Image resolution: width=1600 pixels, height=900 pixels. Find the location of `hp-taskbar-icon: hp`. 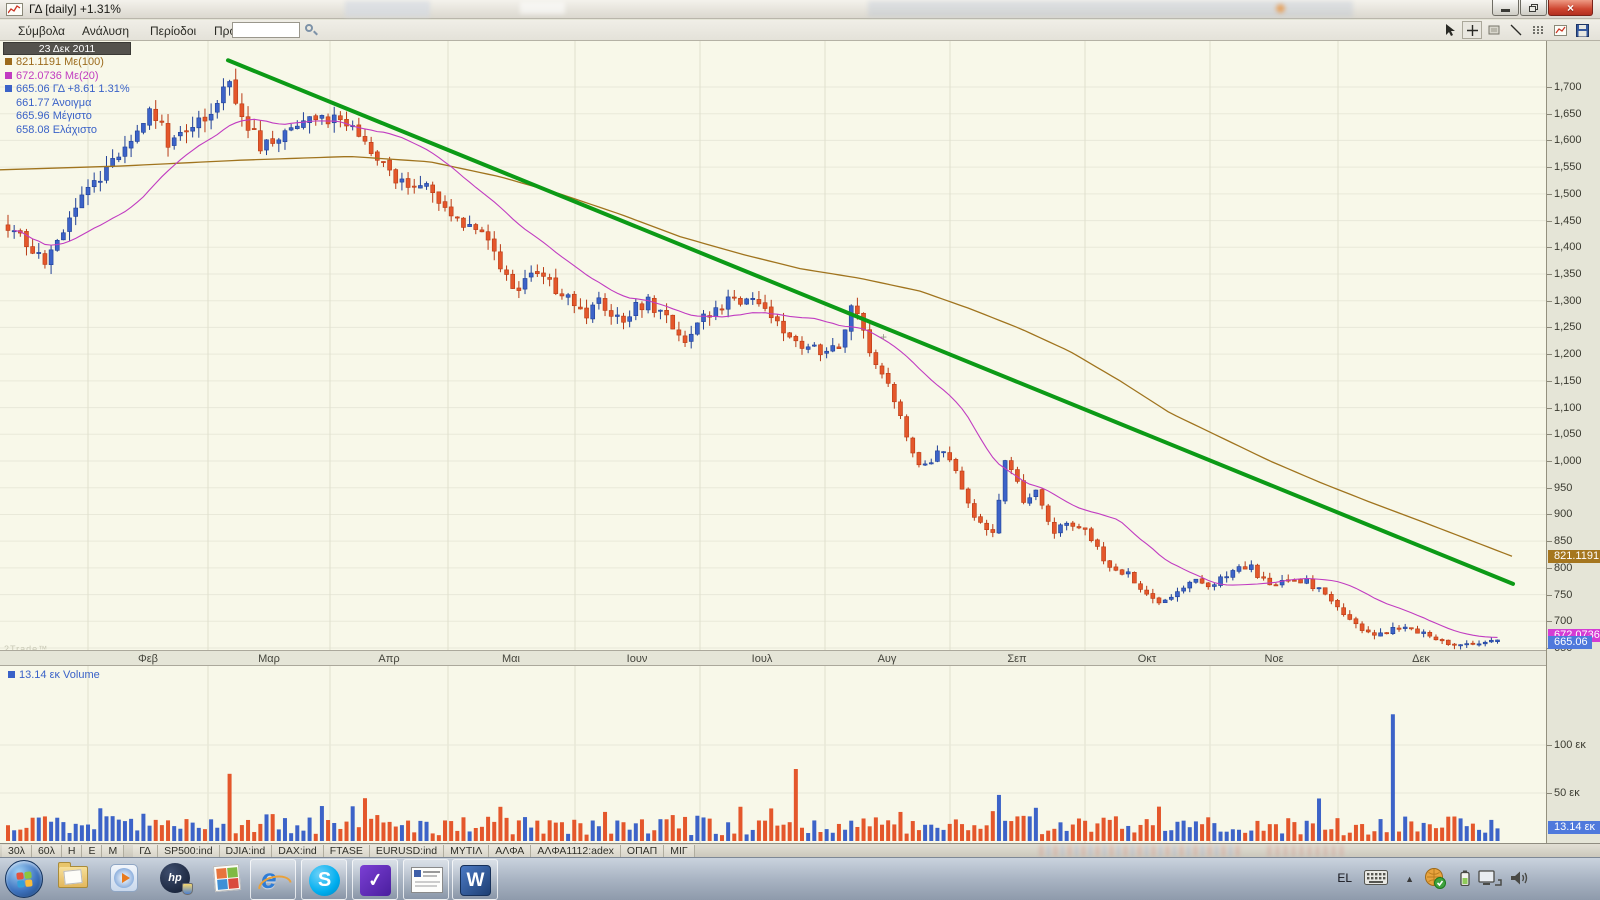

hp-taskbar-icon: hp is located at coordinates (176, 879).